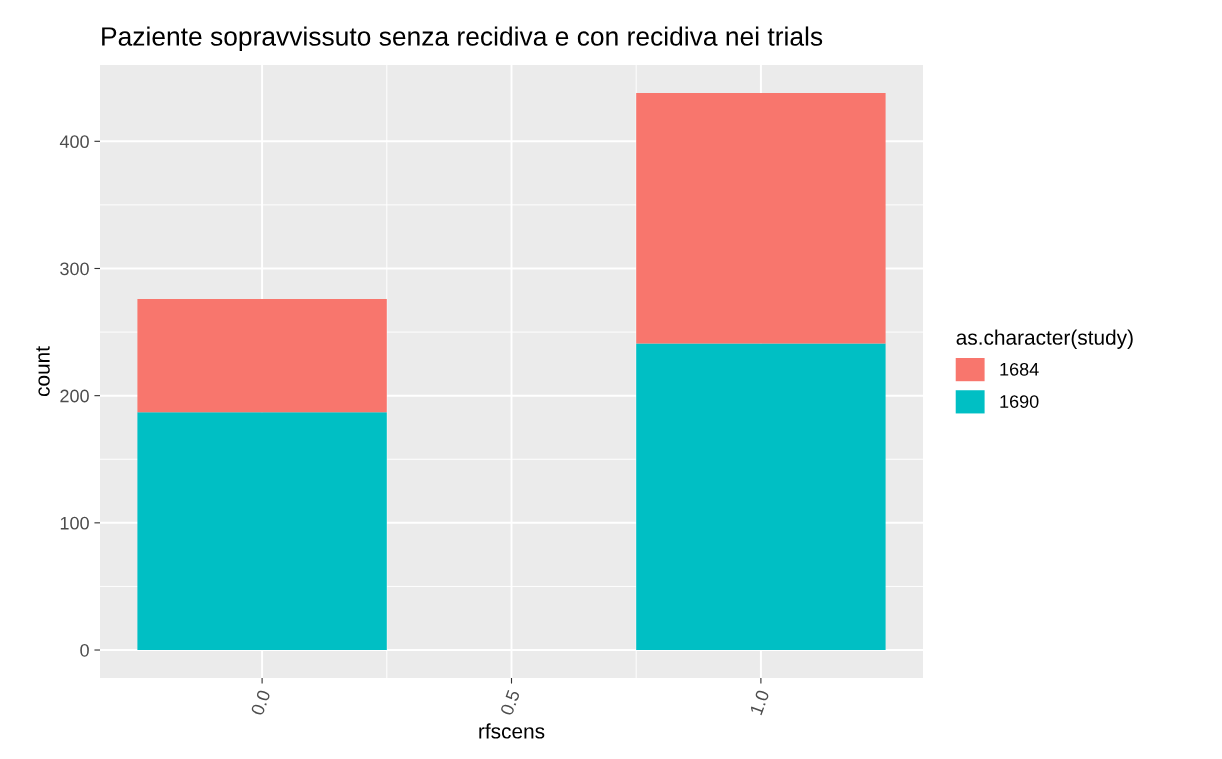  Describe the element at coordinates (462, 39) in the screenshot. I see `chart-title: Paziente sopravvissuto senza recidiva e con recidiva nei trials` at that location.